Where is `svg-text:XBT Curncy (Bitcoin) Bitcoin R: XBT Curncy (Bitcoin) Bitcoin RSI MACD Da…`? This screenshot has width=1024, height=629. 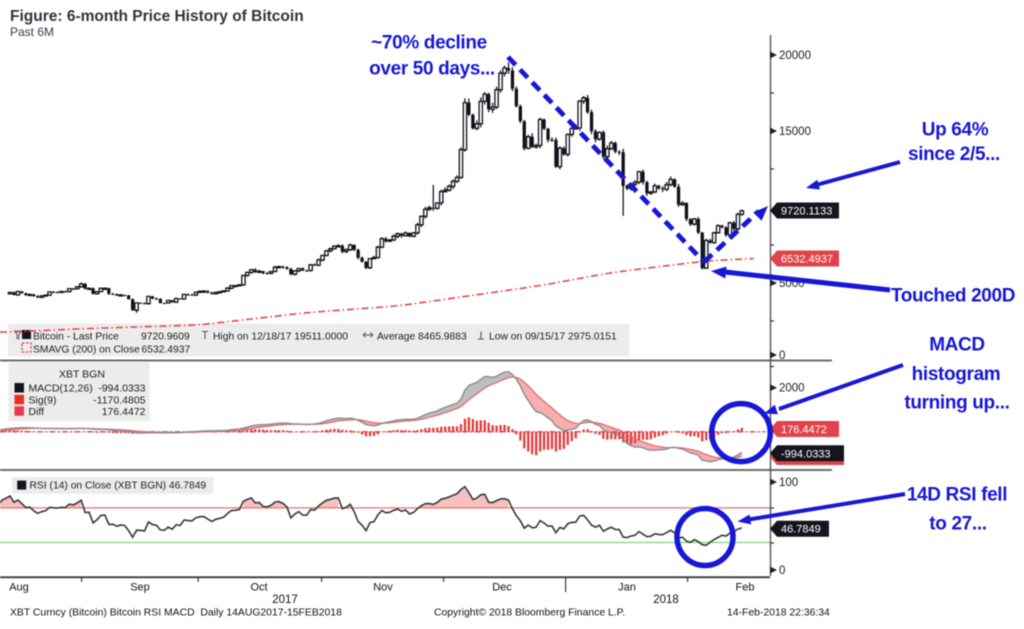
svg-text:XBT Curncy (Bitcoin) Bitcoin R: XBT Curncy (Bitcoin) Bitcoin RSI MACD Da… is located at coordinates (420, 613).